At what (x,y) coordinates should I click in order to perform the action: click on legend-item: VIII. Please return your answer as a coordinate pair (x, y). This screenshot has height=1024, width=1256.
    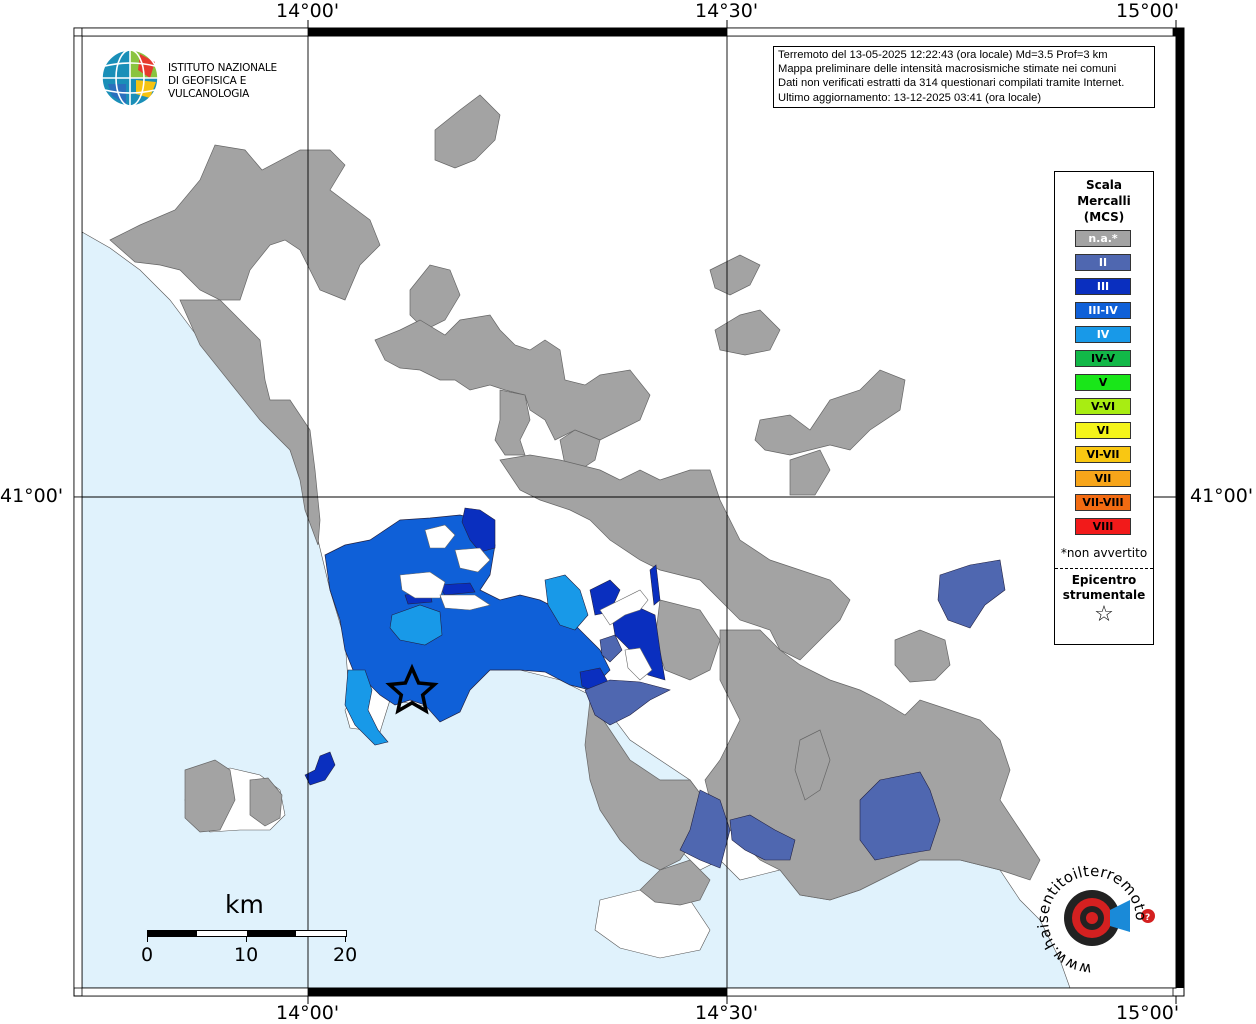
    Looking at the image, I should click on (1103, 526).